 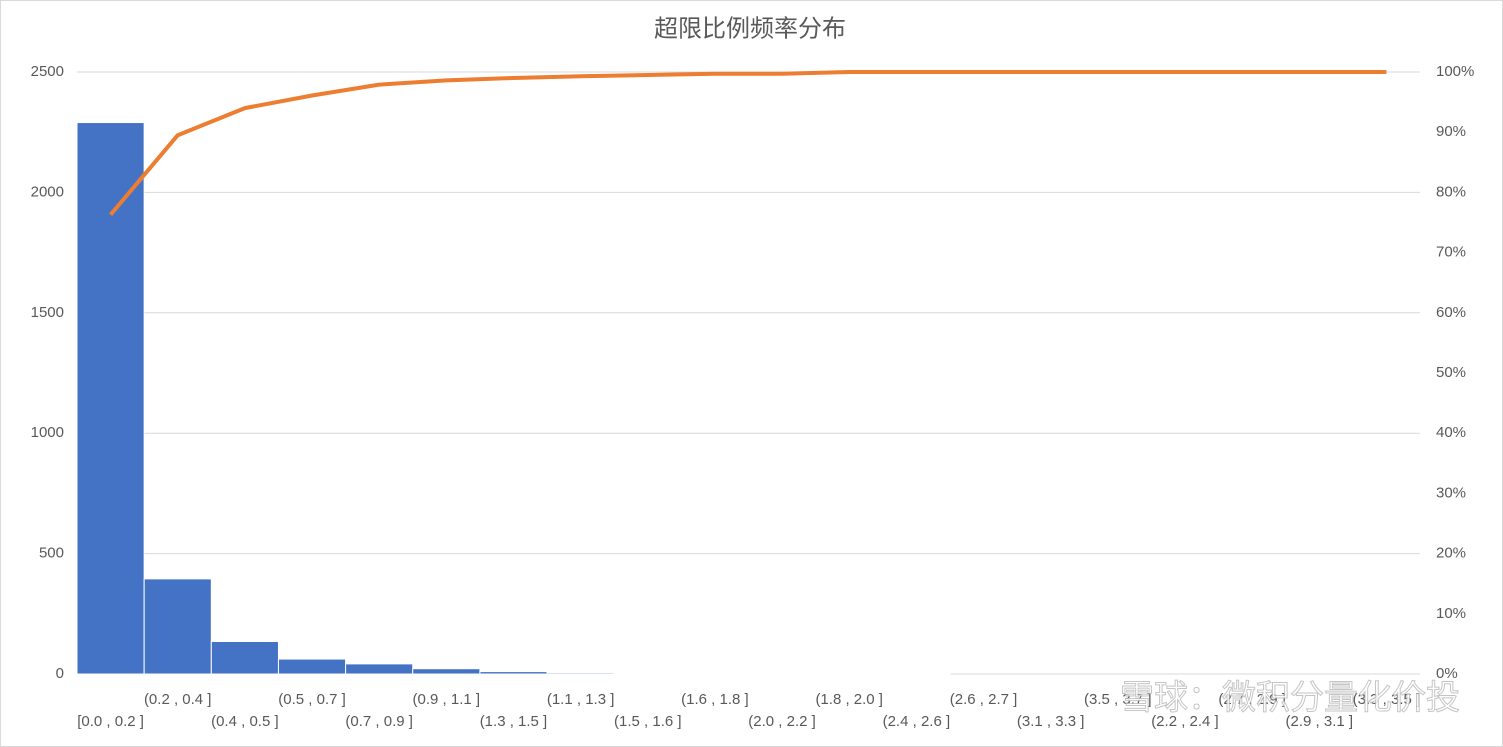 I want to click on y2-tick-label: 70%, so click(x=1451, y=252).